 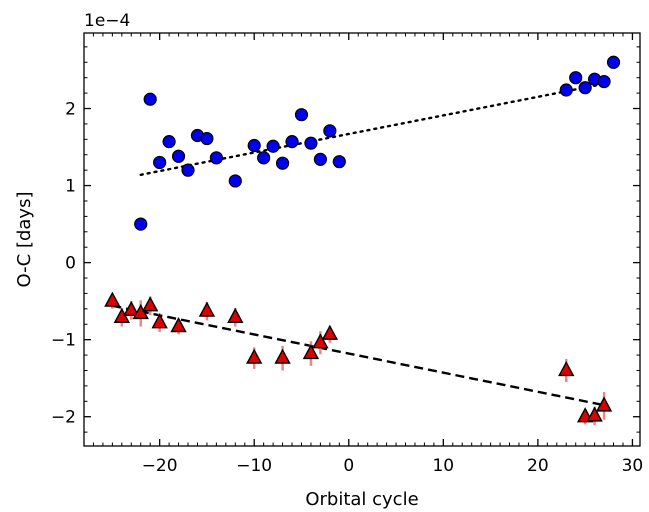 I want to click on x-axis-label: Orbital cycle, so click(x=361, y=499).